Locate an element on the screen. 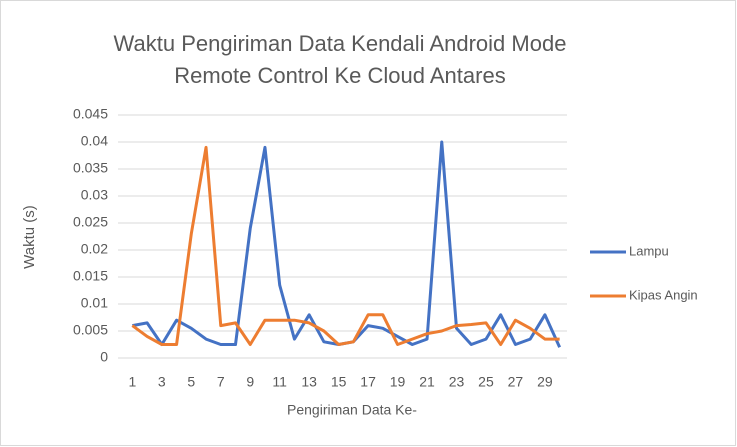 The width and height of the screenshot is (737, 447). x-tick-label: 17 is located at coordinates (368, 382).